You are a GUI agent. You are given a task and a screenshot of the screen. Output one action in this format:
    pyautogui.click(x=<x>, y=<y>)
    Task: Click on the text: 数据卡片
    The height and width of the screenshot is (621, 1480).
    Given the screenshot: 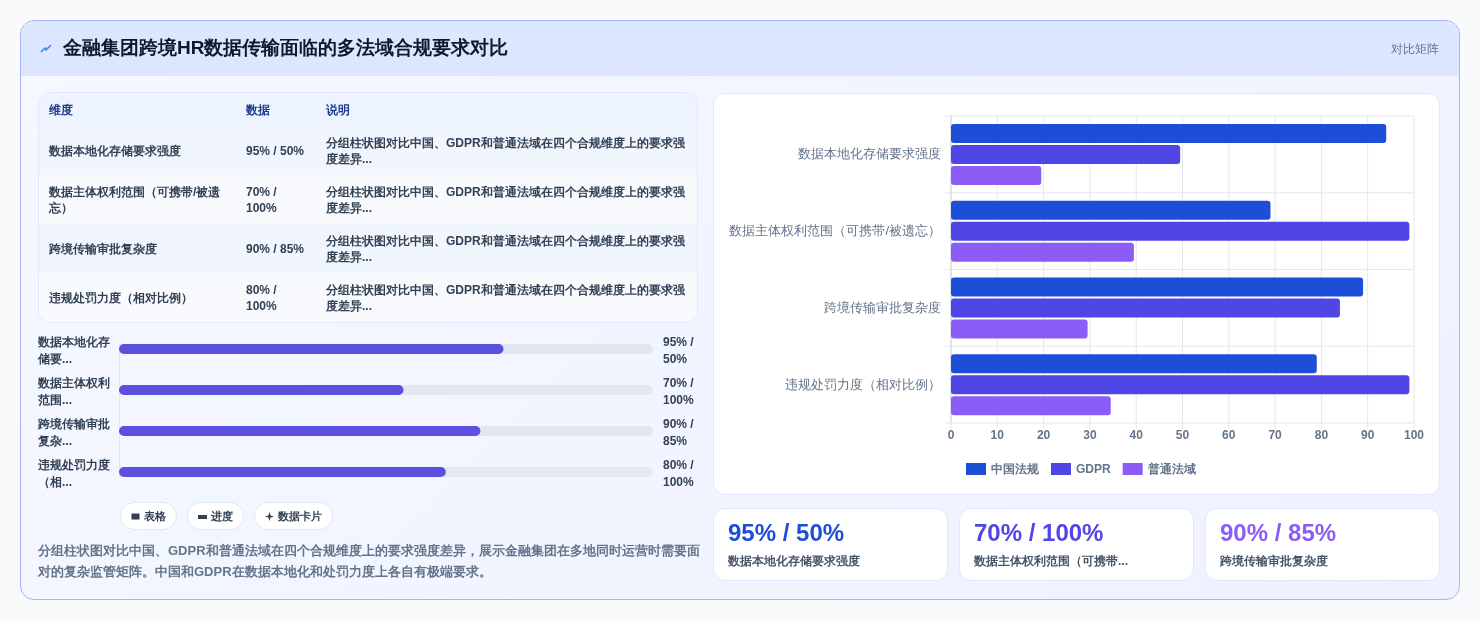 What is the action you would take?
    pyautogui.click(x=300, y=516)
    